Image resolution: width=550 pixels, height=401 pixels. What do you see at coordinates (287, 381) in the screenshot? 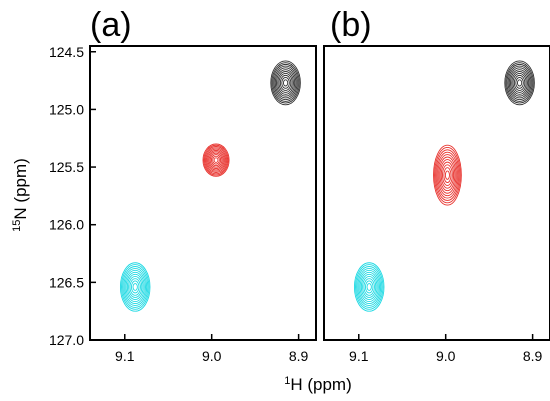
I see `x-axis-label-superscript: 1` at bounding box center [287, 381].